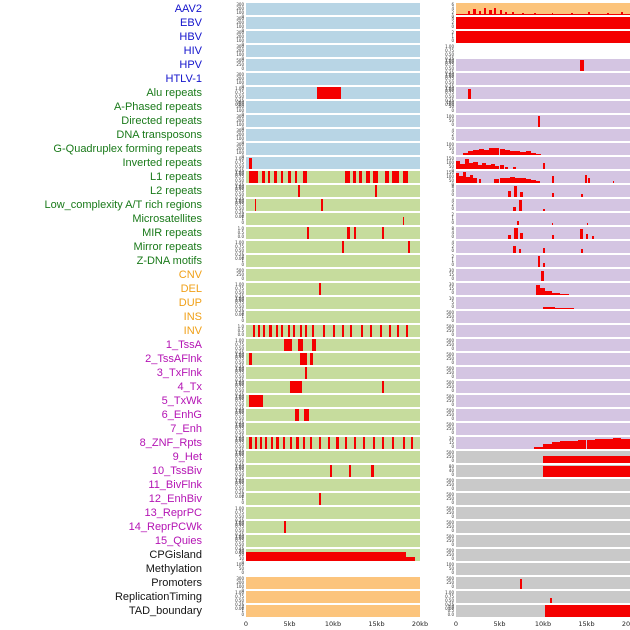  Describe the element at coordinates (240, 74) in the screenshot. I see `y-tick-label: 300` at that location.